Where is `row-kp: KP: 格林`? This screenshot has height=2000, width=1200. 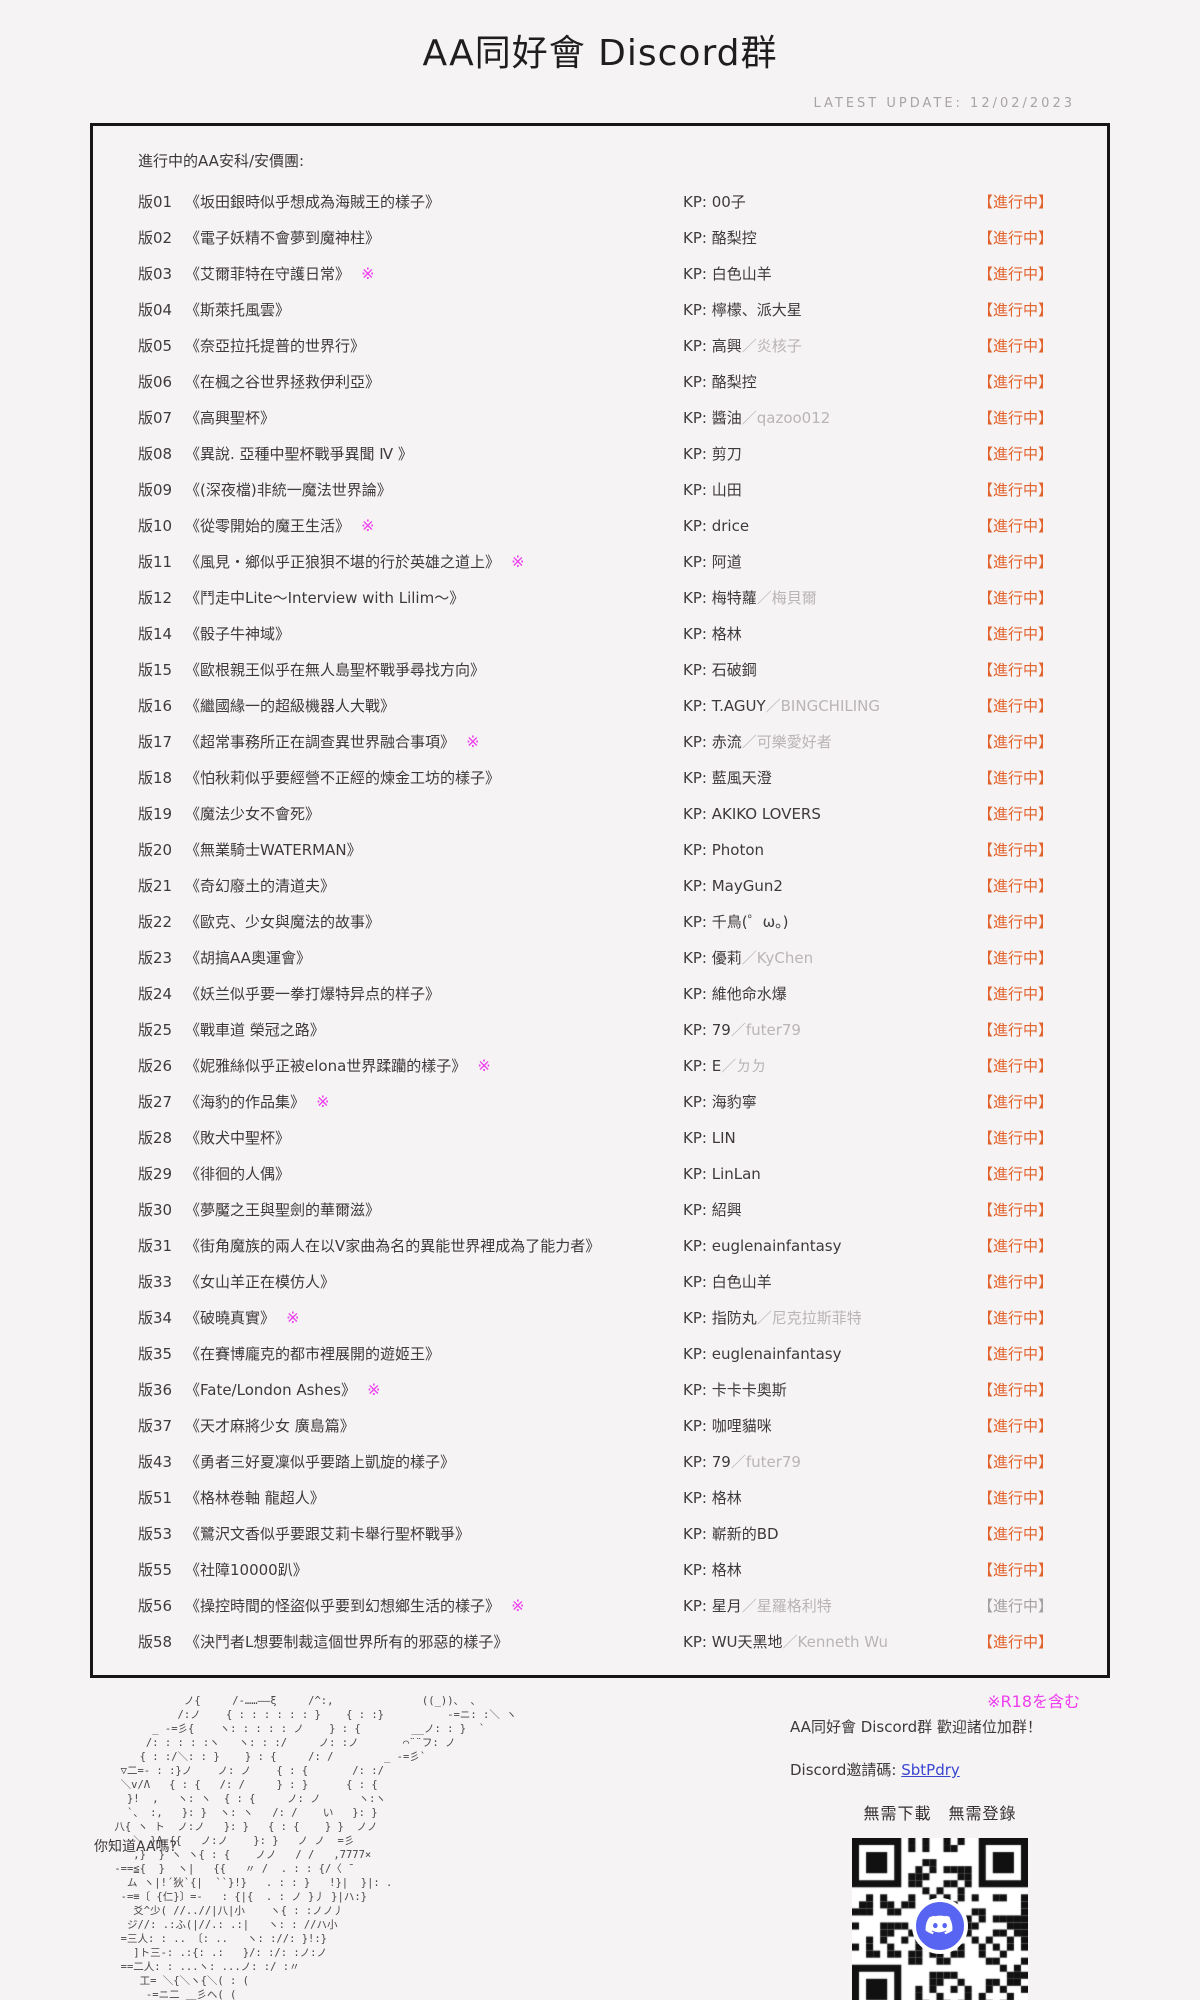 row-kp: KP: 格林 is located at coordinates (712, 1498).